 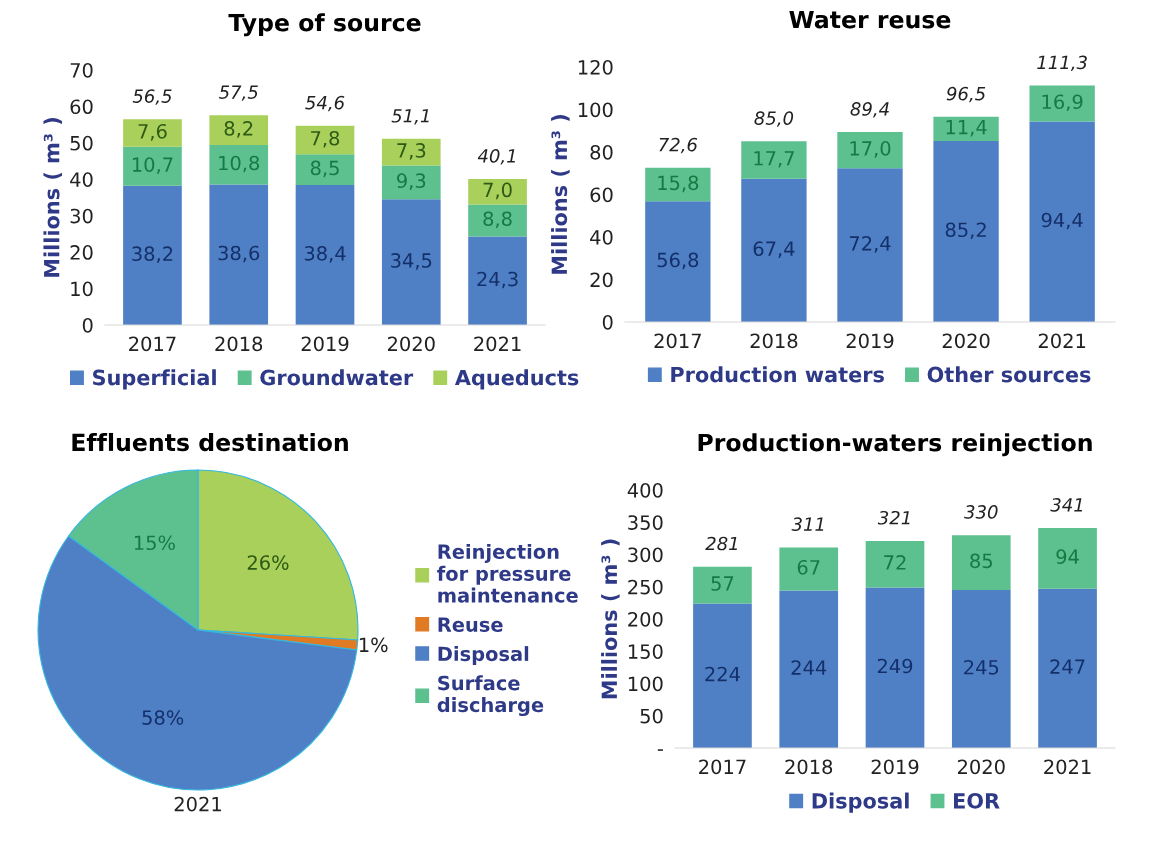 What do you see at coordinates (777, 374) in the screenshot?
I see `legend-label: Production waters` at bounding box center [777, 374].